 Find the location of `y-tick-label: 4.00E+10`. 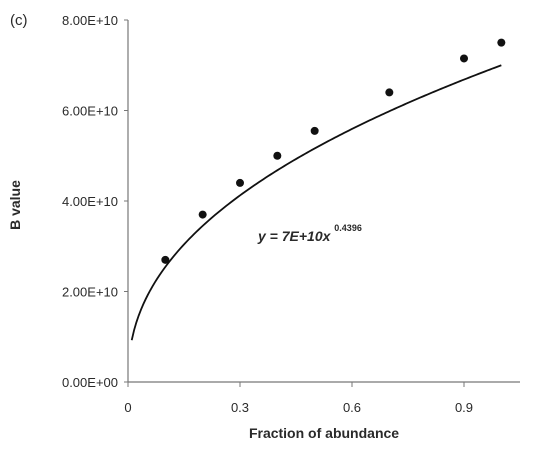

y-tick-label: 4.00E+10 is located at coordinates (90, 201).